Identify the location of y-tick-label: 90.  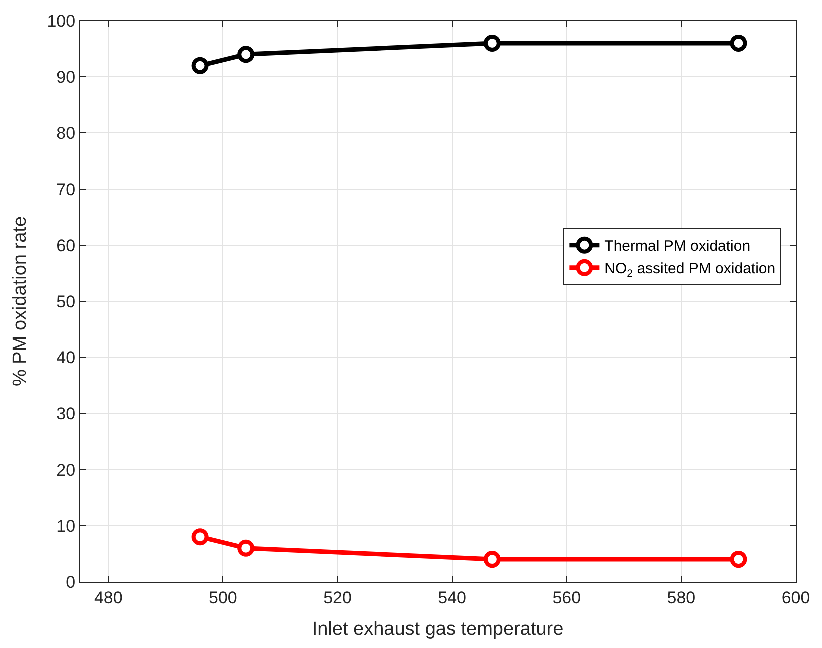
(66, 78).